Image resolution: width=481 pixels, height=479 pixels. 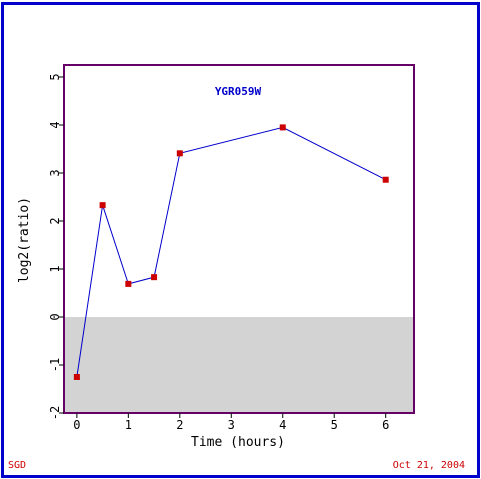 I want to click on y-axis: -2 -1 0 1 2 3 4 5, so click(x=56, y=246).